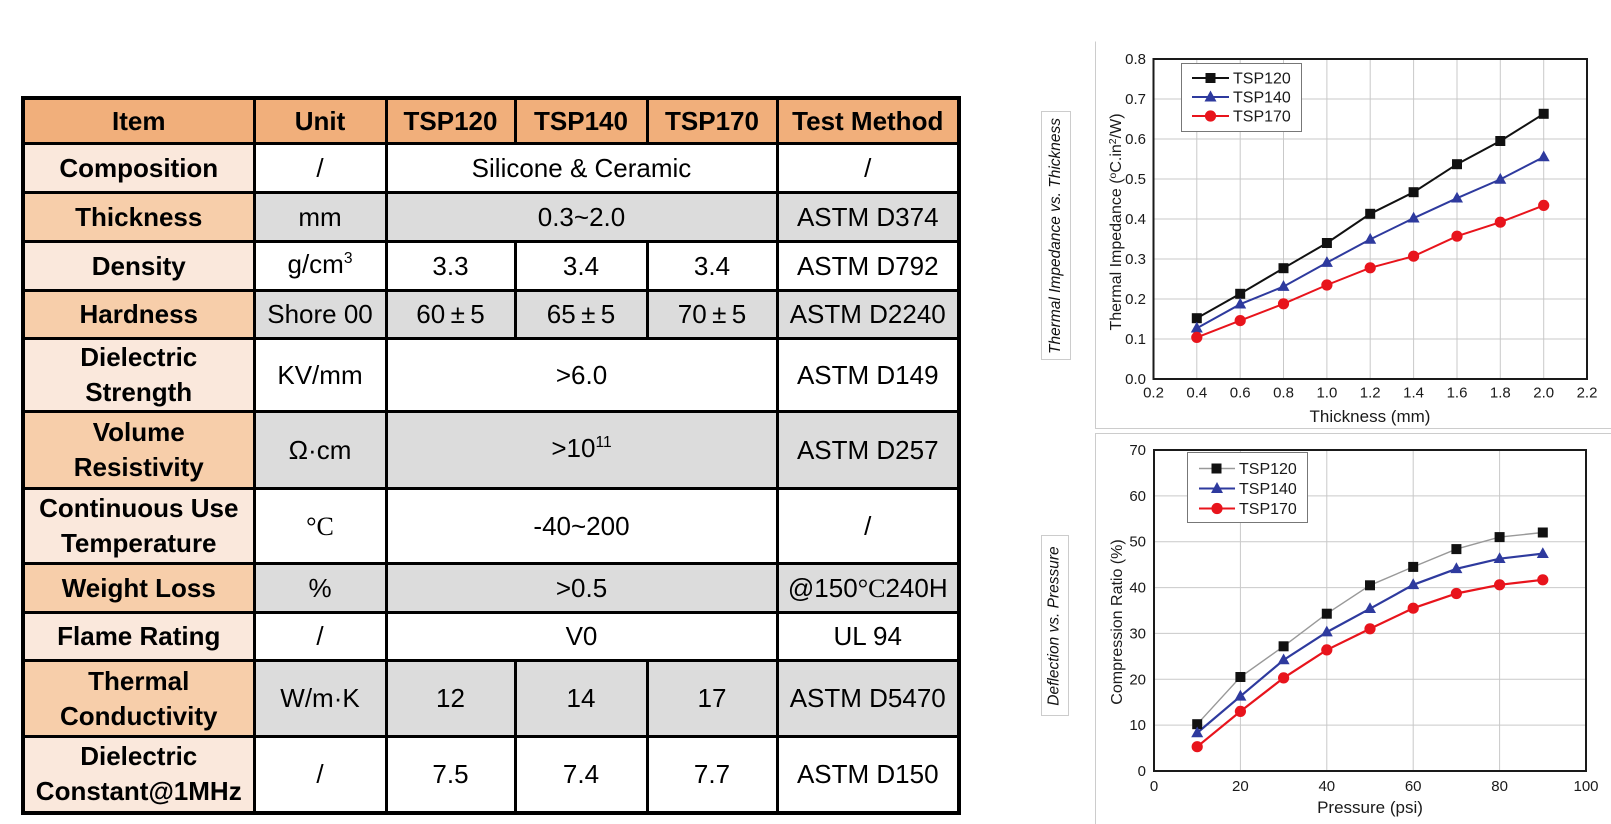 The width and height of the screenshot is (1611, 824). What do you see at coordinates (1116, 221) in the screenshot?
I see `svg-text: Thermal Impedance (oC.in2/W)` at bounding box center [1116, 221].